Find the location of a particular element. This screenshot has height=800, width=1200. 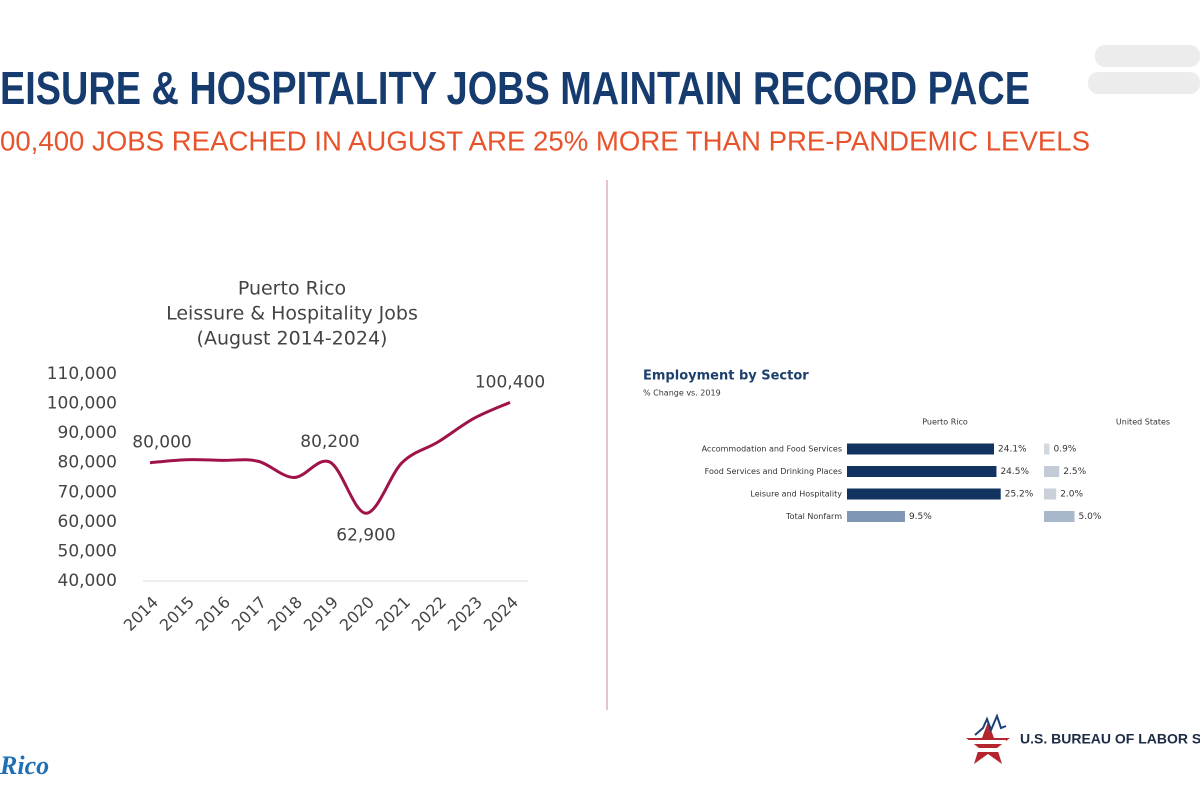

legend-entry: United States is located at coordinates (1143, 422).